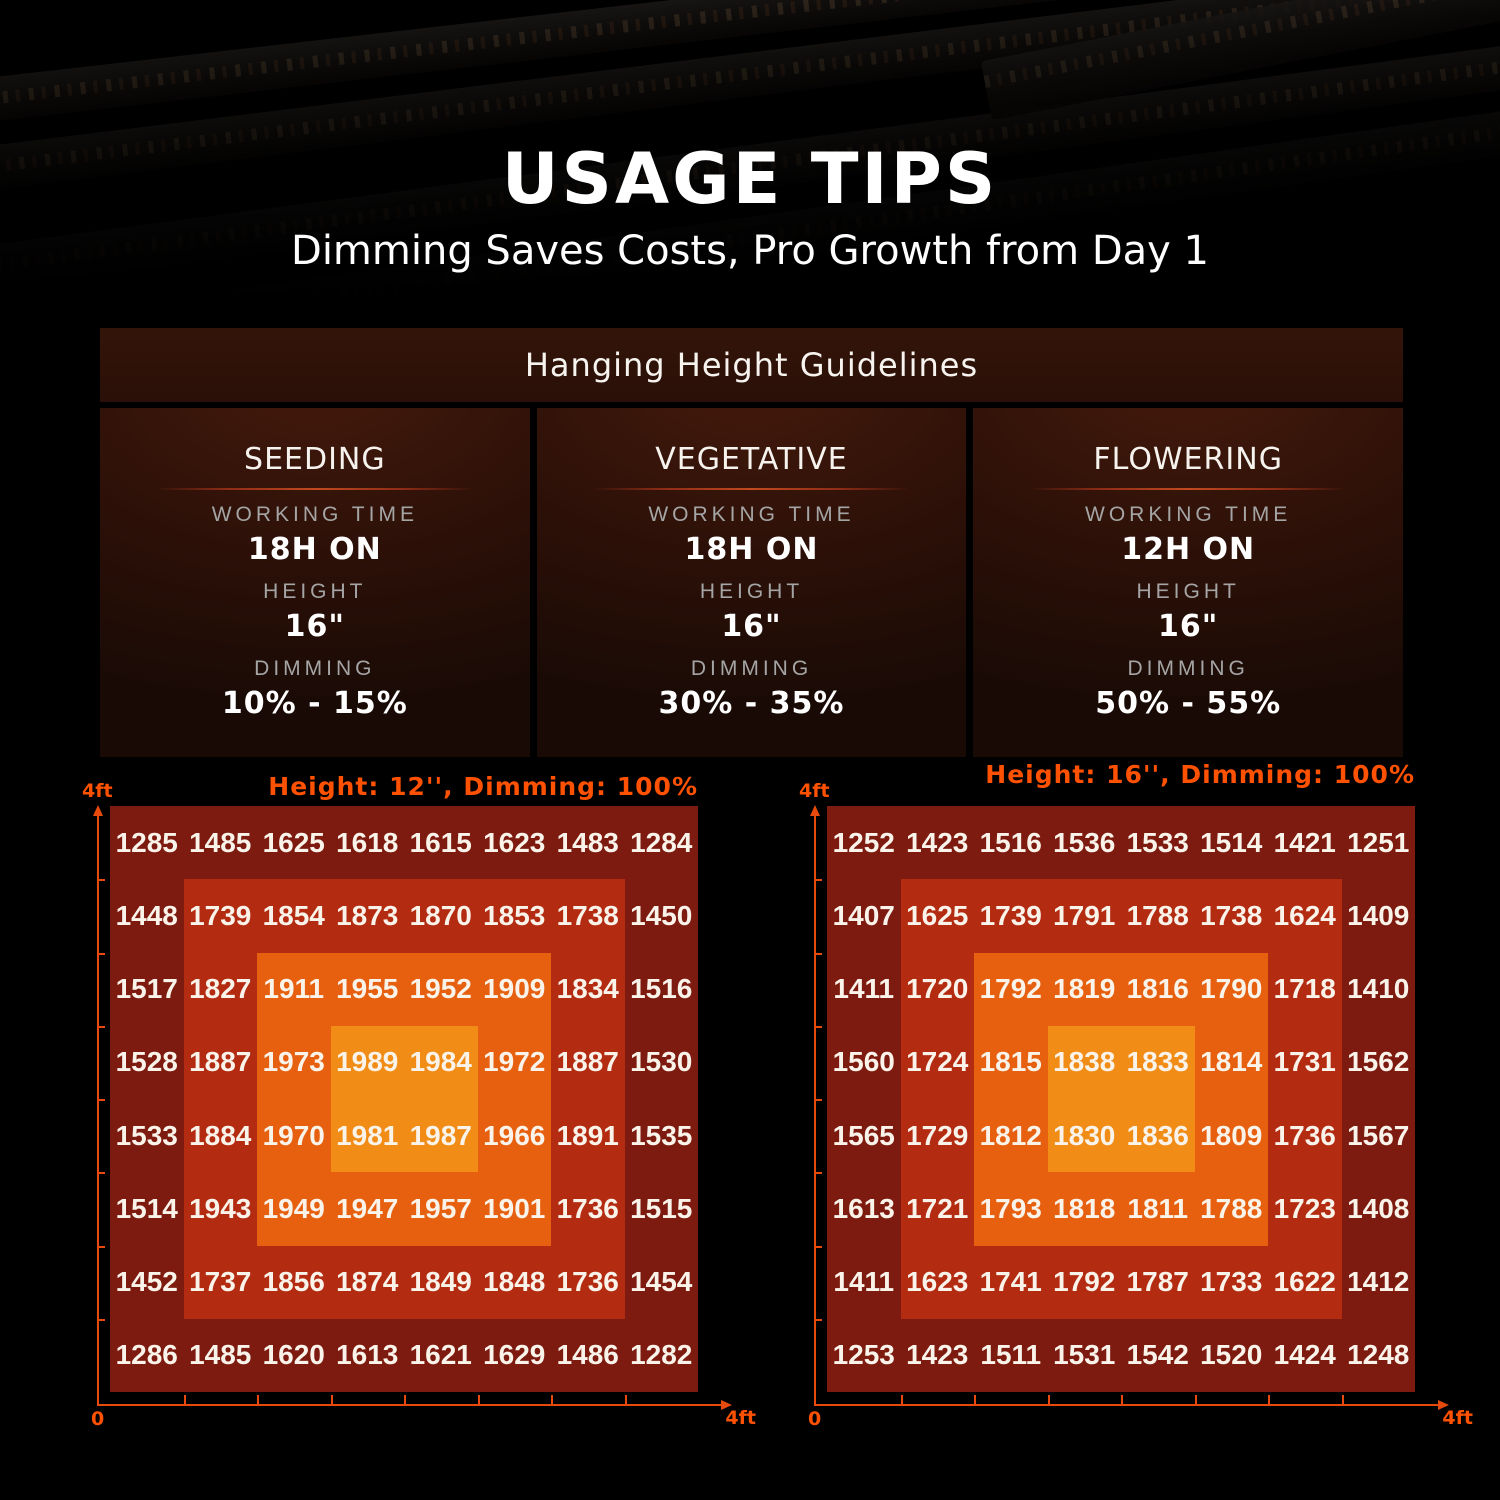  What do you see at coordinates (440, 1282) in the screenshot?
I see `heatmap-cell-value: 1849` at bounding box center [440, 1282].